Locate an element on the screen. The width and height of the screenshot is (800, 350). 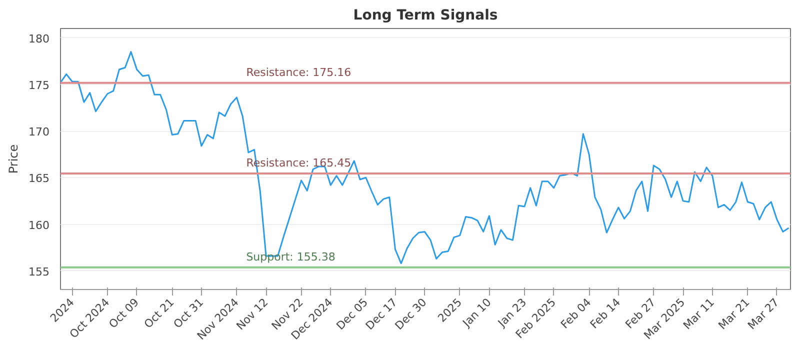
y-tick-label: 160 is located at coordinates (39, 225).